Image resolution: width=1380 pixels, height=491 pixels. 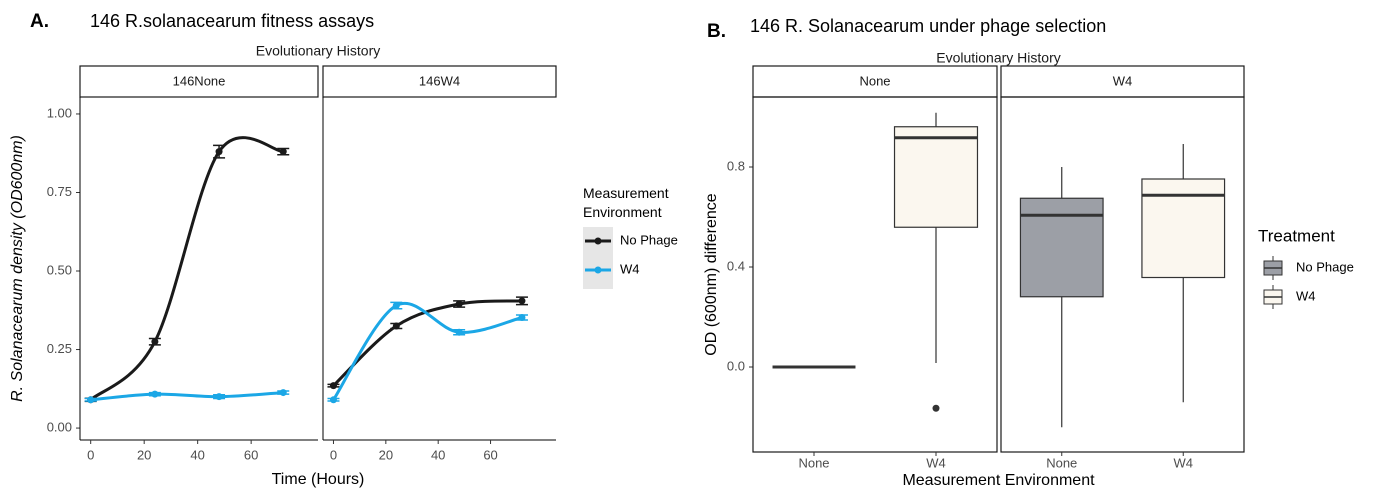 What do you see at coordinates (716, 31) in the screenshot?
I see `panel-label: B.` at bounding box center [716, 31].